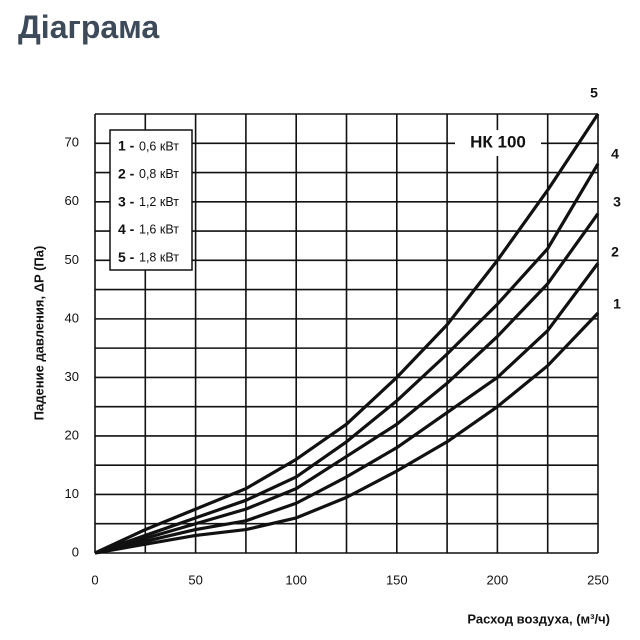 The width and height of the screenshot is (640, 640). I want to click on x-tick-label: 0, so click(94, 579).